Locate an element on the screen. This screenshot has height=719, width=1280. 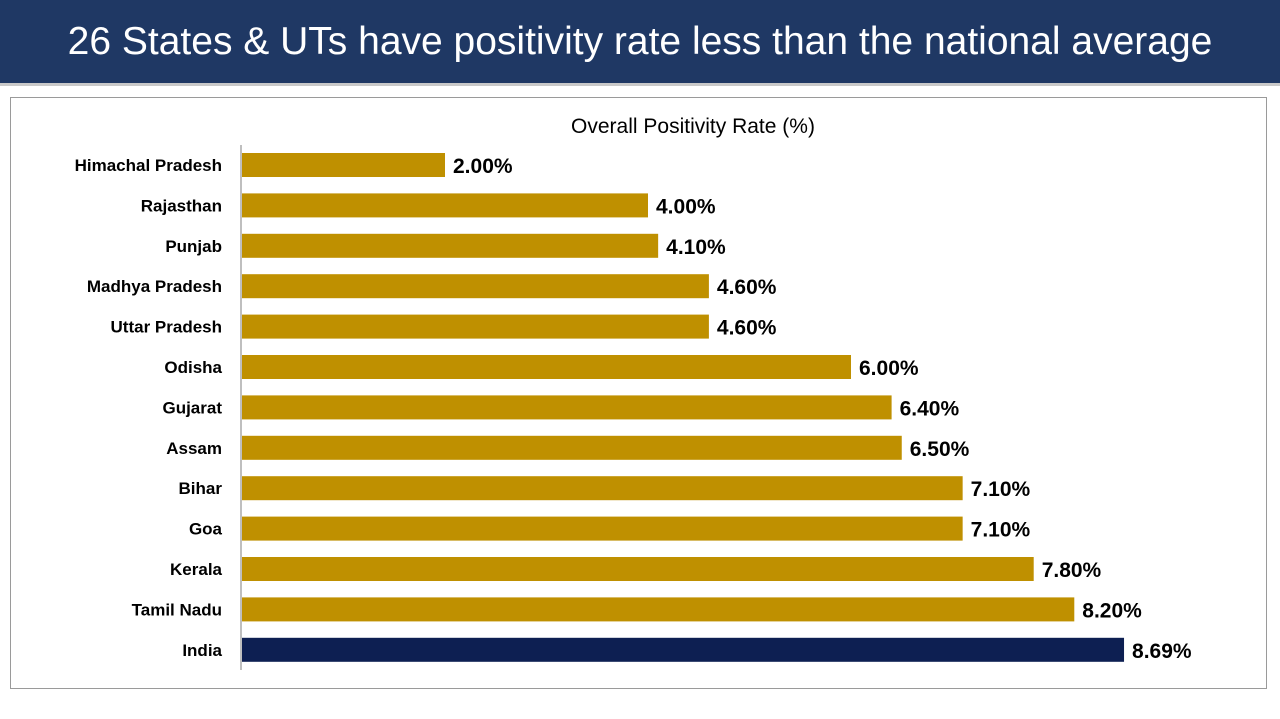
bar-uttar-pradesh is located at coordinates (475, 326).